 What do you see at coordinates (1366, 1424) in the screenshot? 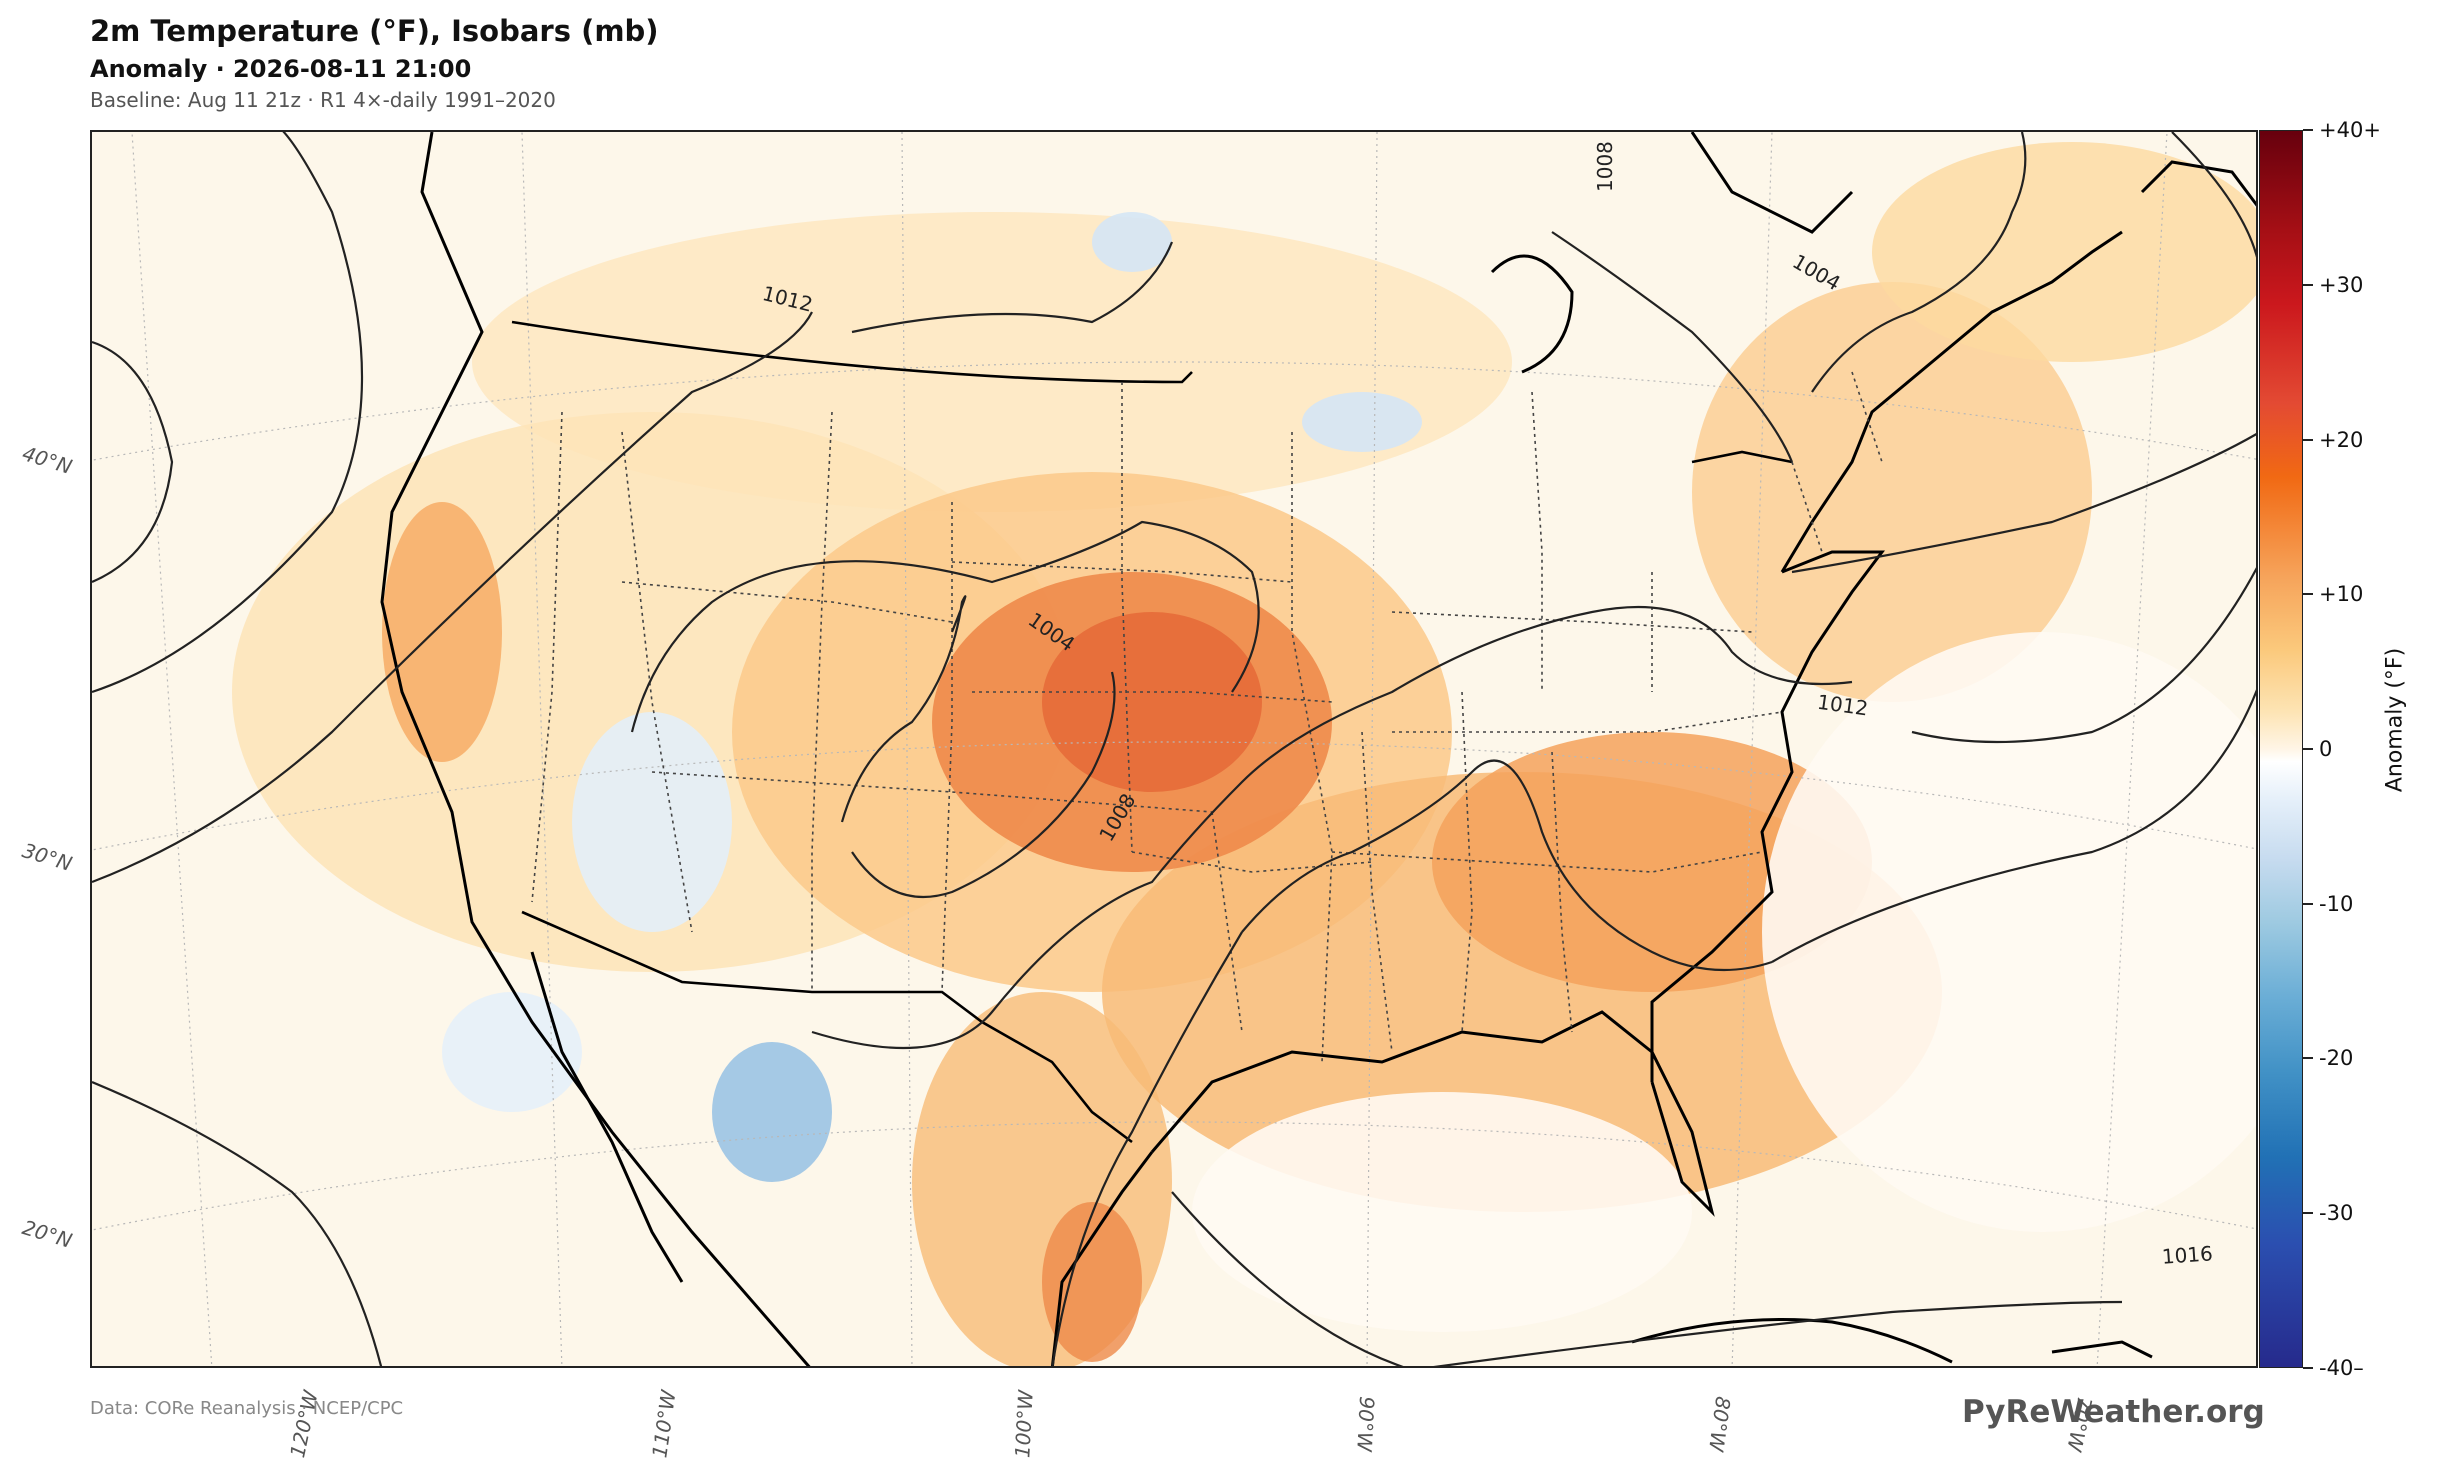
I see `longitude-label: 90°W` at bounding box center [1366, 1424].